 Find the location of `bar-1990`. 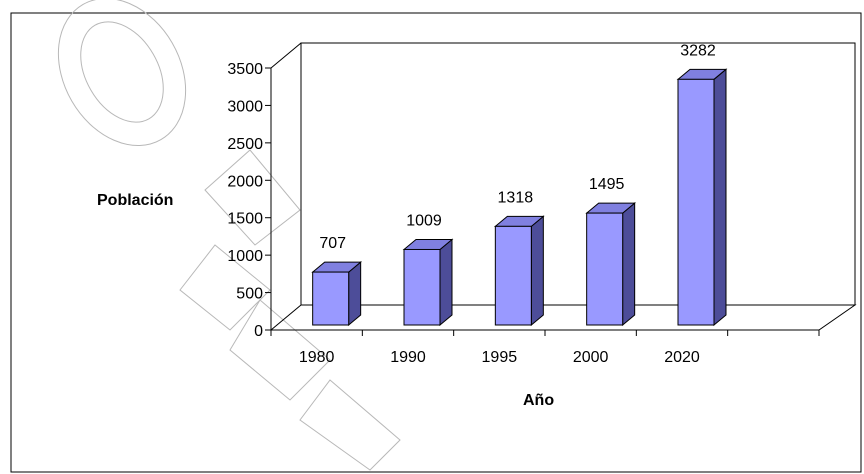

bar-1990 is located at coordinates (428, 282).